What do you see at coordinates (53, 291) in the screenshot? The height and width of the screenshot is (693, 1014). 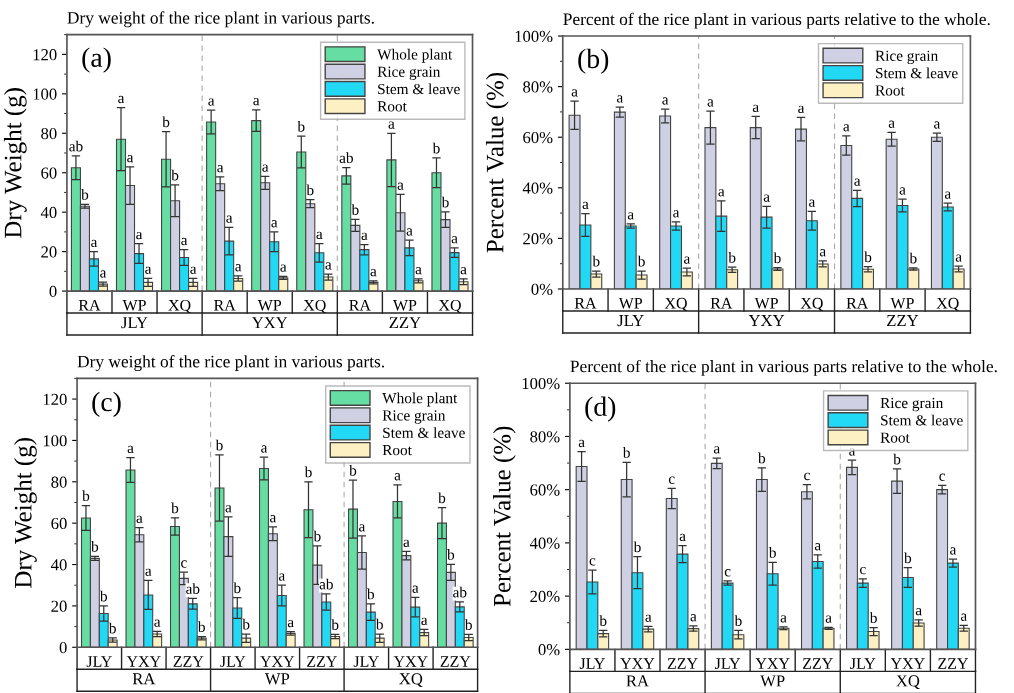 I see `y-tick-label: 0` at bounding box center [53, 291].